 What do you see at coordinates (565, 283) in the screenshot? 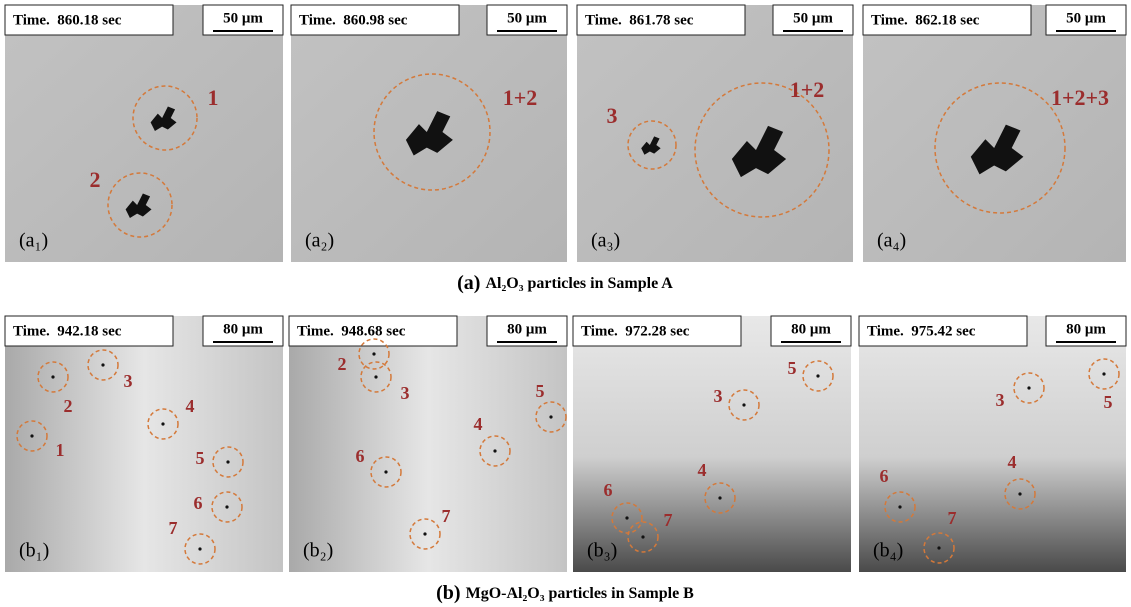
I see `caption: (a) Al₂O₃ particles in Sample A` at bounding box center [565, 283].